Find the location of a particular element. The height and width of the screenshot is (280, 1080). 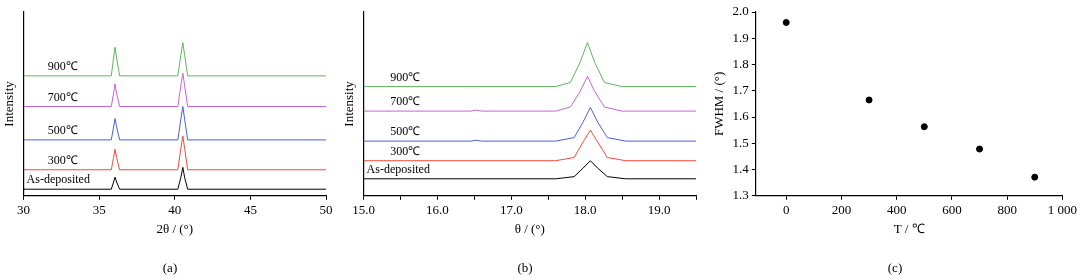

y-tick-label: 1.4 is located at coordinates (741, 168).